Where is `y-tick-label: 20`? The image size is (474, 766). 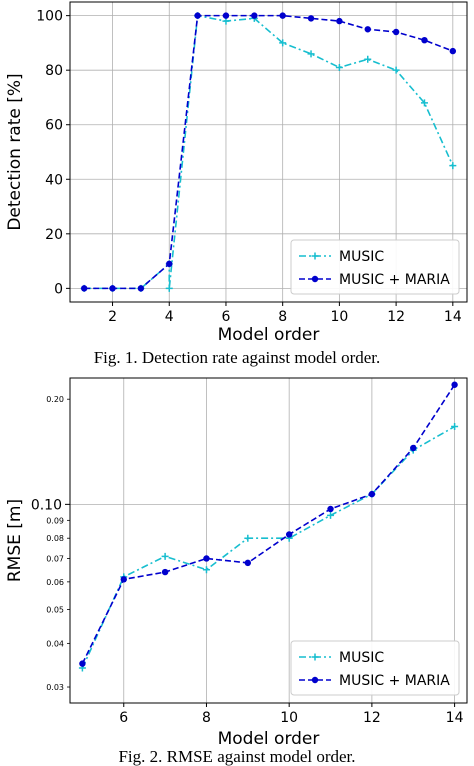 y-tick-label: 20 is located at coordinates (54, 235).